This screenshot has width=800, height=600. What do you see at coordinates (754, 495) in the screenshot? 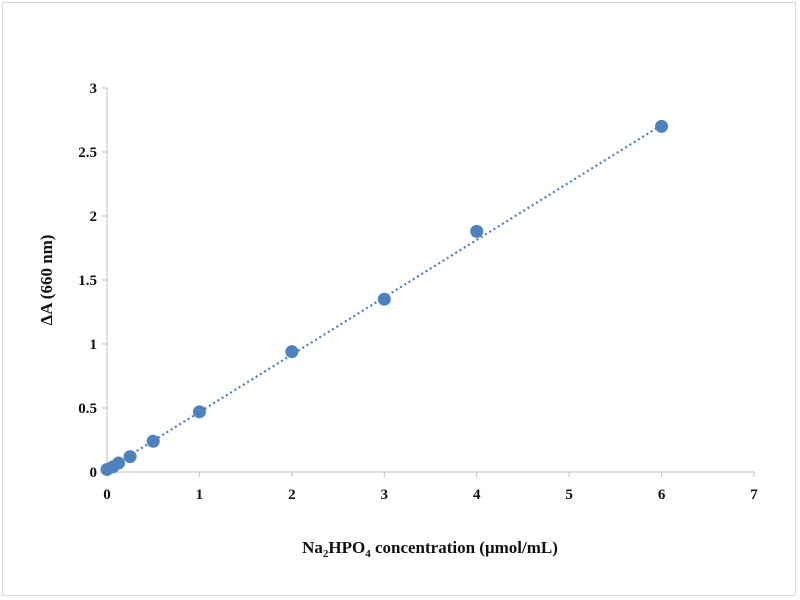
I see `x-tick-label: 7` at bounding box center [754, 495].